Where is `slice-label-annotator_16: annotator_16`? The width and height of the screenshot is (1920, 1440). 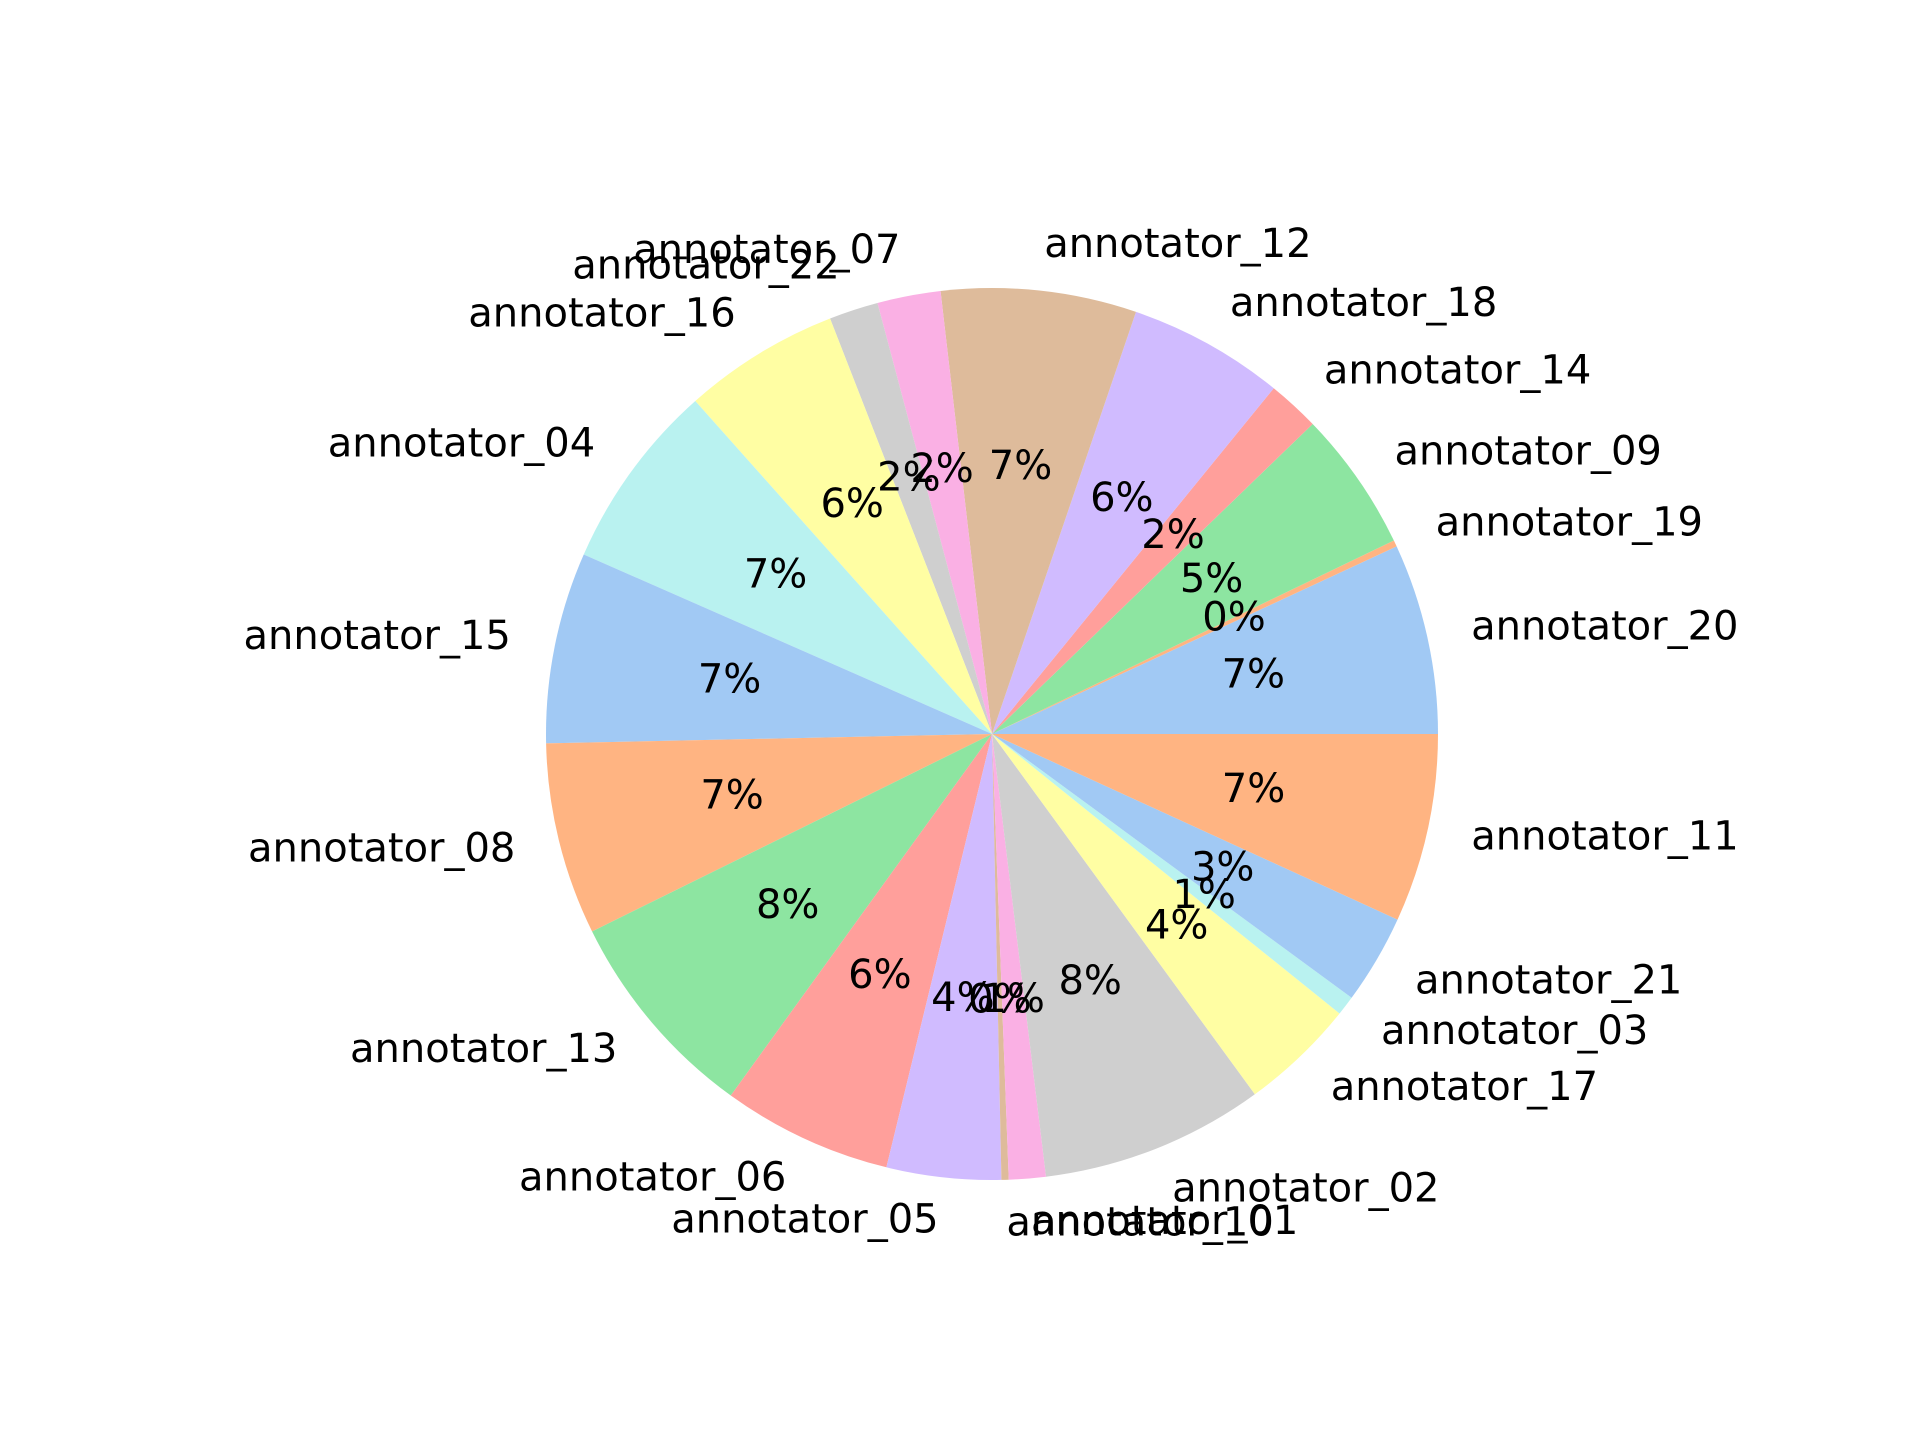 slice-label-annotator_16: annotator_16 is located at coordinates (601, 314).